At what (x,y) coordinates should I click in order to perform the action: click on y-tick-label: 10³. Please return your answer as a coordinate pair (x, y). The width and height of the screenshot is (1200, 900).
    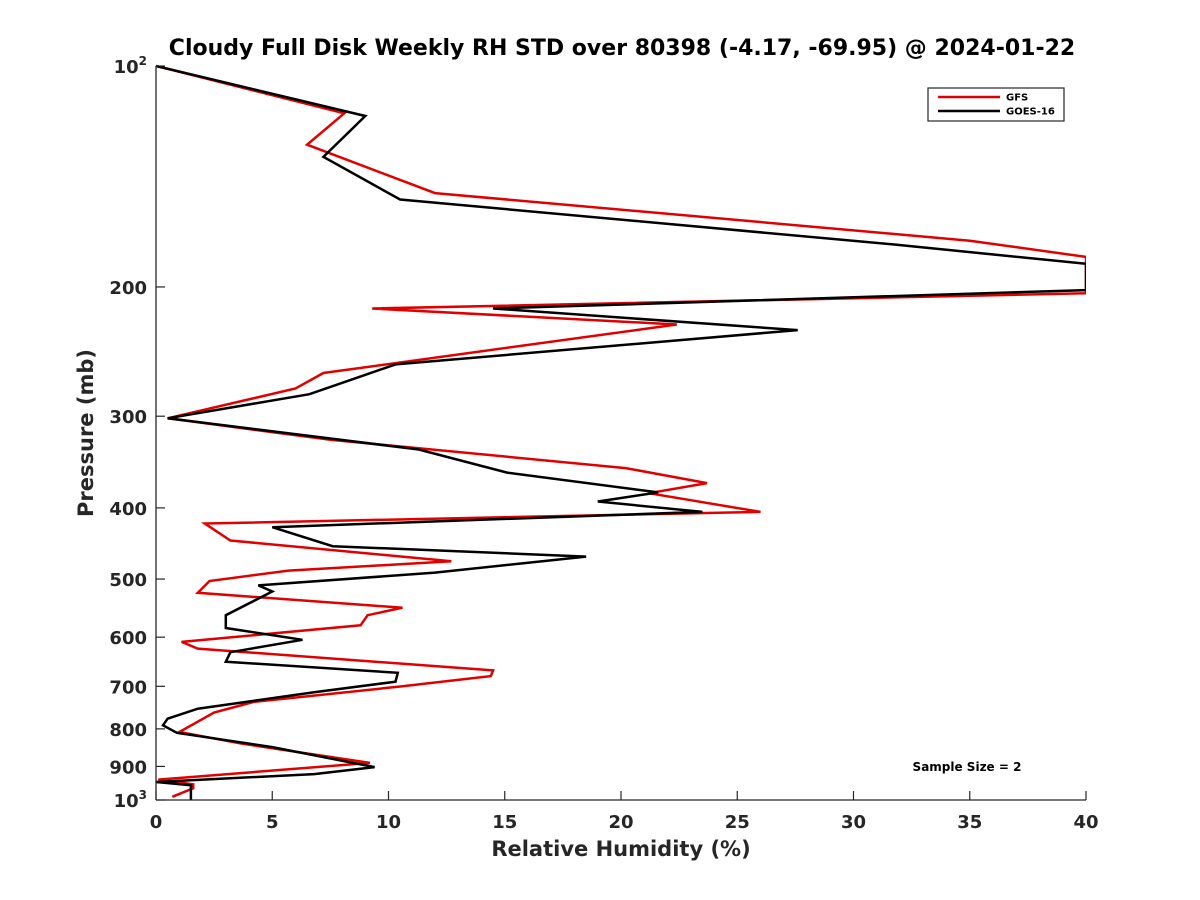
    Looking at the image, I should click on (130, 800).